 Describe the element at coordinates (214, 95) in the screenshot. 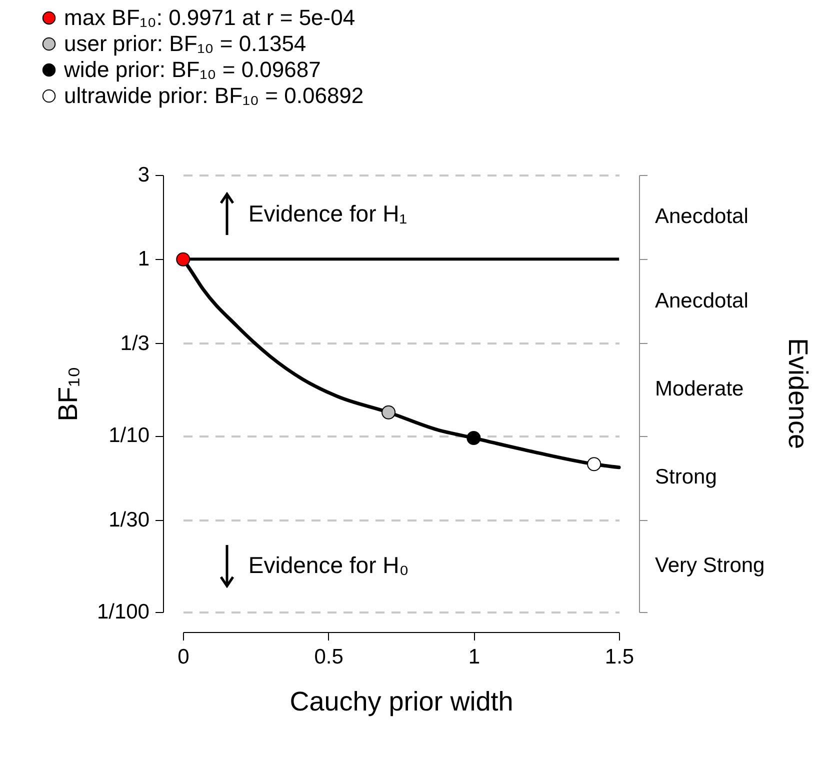

I see `legend-label: ultrawide prior: BF₁₀ = 0.06892` at that location.